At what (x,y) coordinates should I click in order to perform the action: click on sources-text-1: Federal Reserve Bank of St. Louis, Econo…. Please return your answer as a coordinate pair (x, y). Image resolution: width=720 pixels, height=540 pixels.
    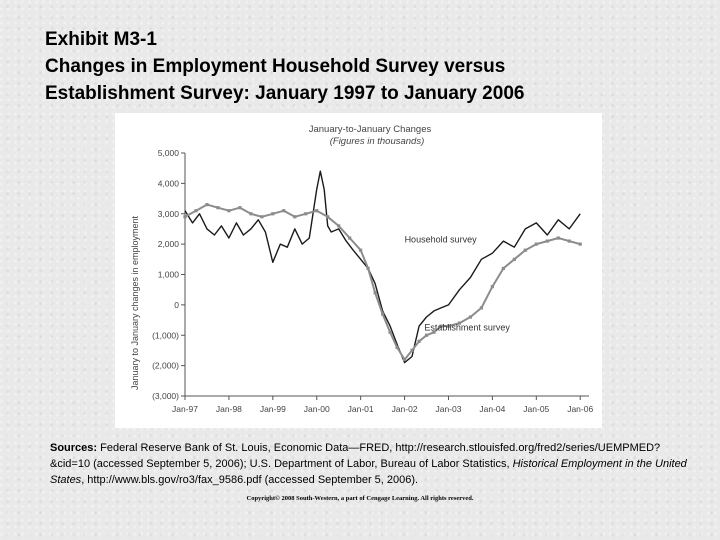
    Looking at the image, I should click on (355, 456).